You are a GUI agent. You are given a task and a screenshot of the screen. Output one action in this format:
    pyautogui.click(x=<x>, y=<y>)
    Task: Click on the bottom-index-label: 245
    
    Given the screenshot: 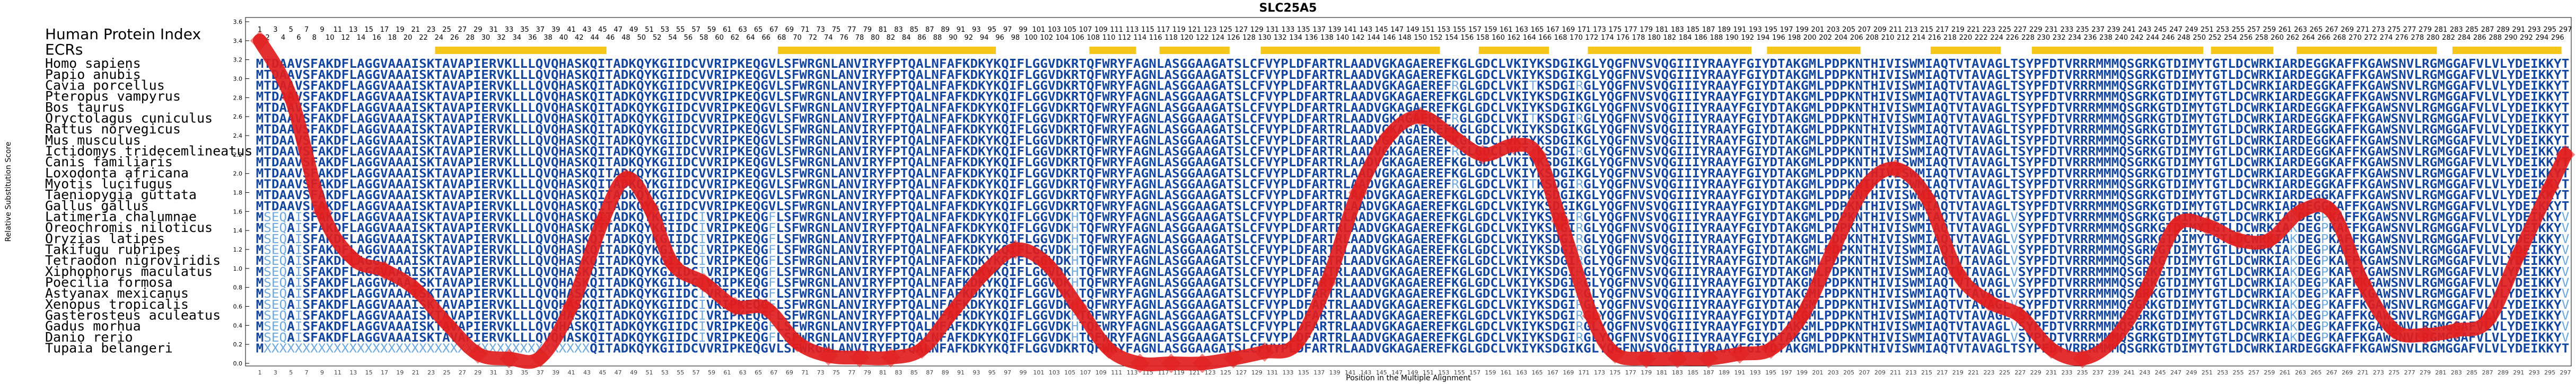 What is the action you would take?
    pyautogui.click(x=2160, y=372)
    